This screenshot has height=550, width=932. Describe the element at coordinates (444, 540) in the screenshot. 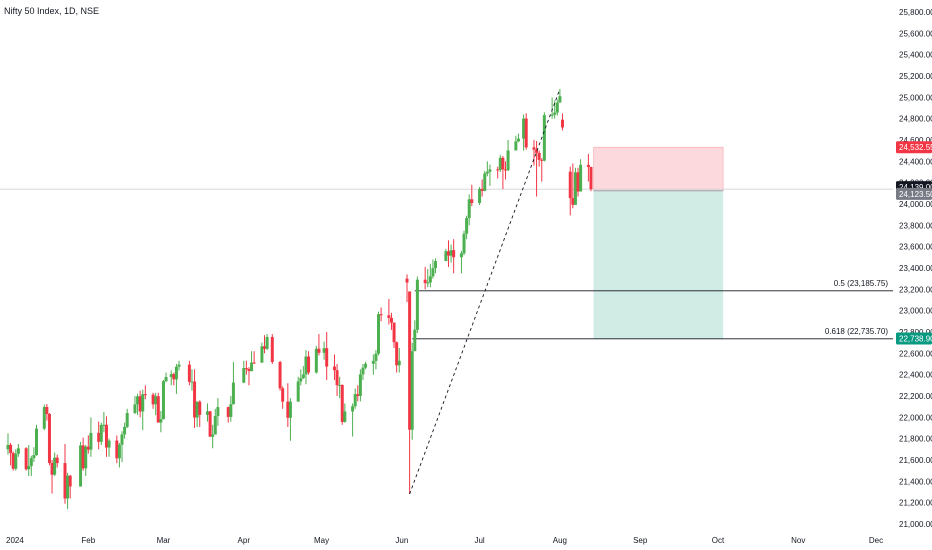

I see `time-axis: 2024 Feb Mar Apr May Jun Jul Aug Sep Oct Nov Dec` at that location.